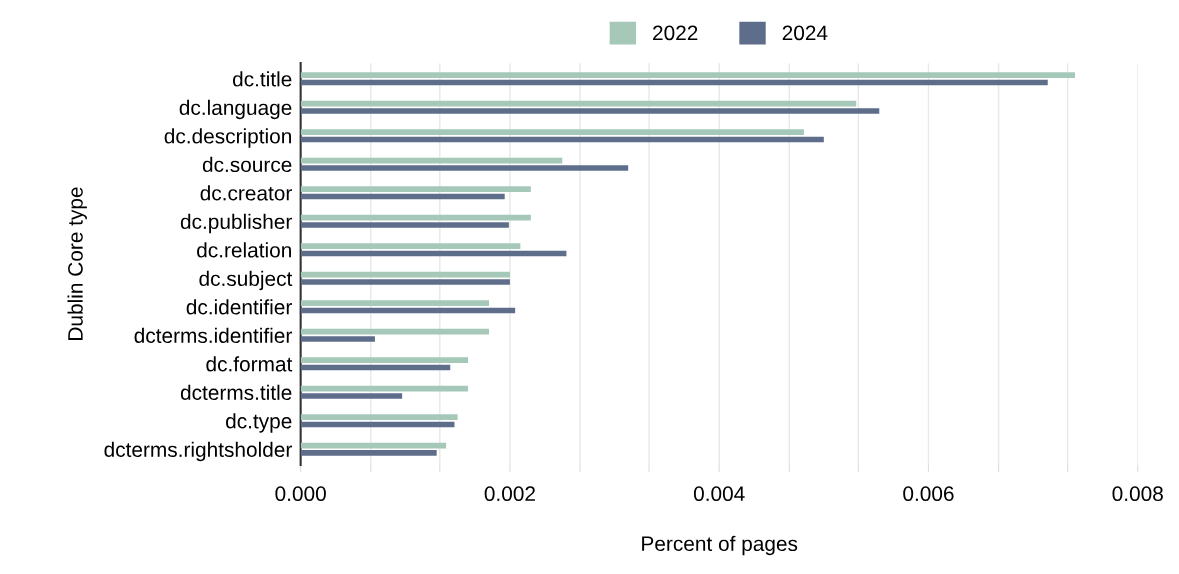 The height and width of the screenshot is (574, 1179). Describe the element at coordinates (227, 138) in the screenshot. I see `y-tick-label: dc.description` at that location.